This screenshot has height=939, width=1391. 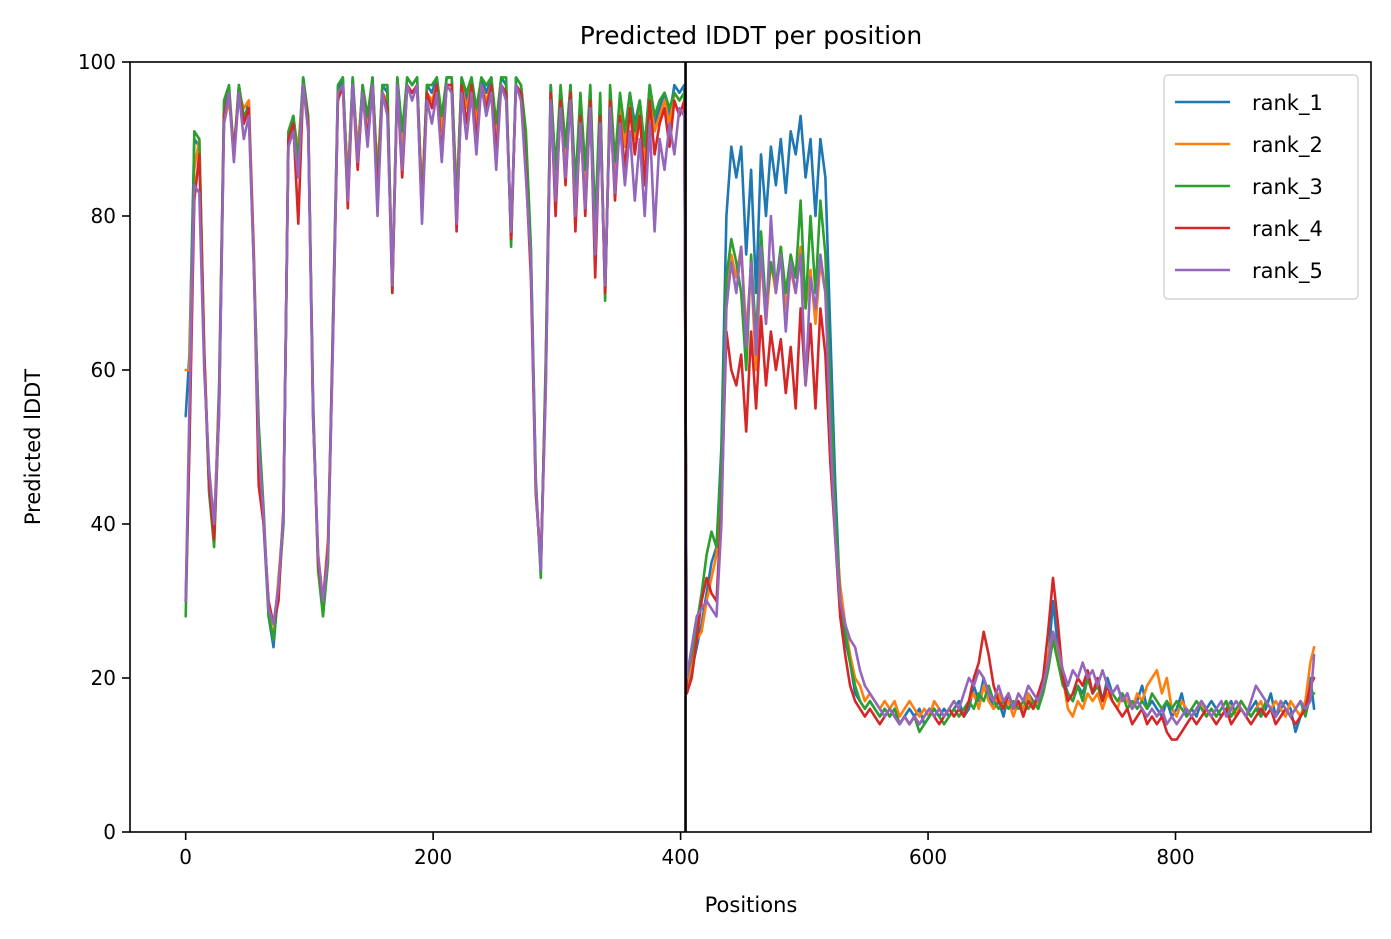 I want to click on x-axis-ticks: 0 200 400 600 800, so click(x=687, y=850).